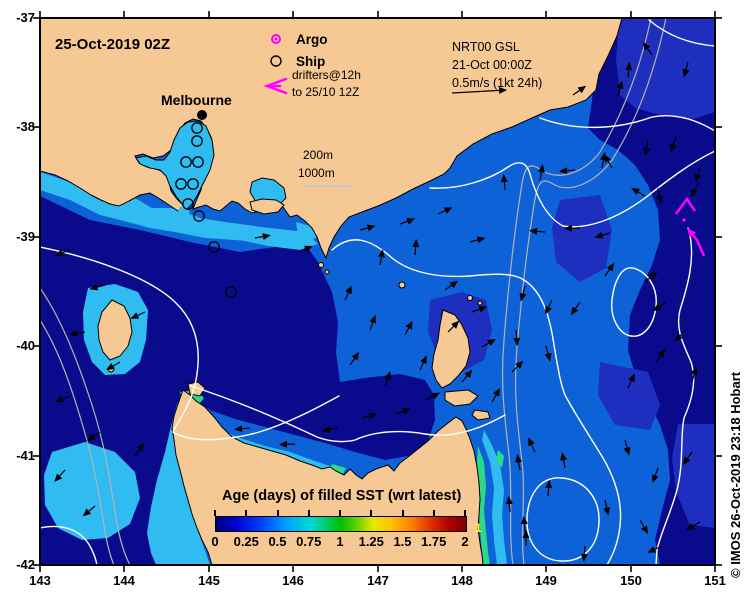 The image size is (749, 600). Describe the element at coordinates (402, 541) in the screenshot. I see `colorbar-tick-label: 1.5` at that location.